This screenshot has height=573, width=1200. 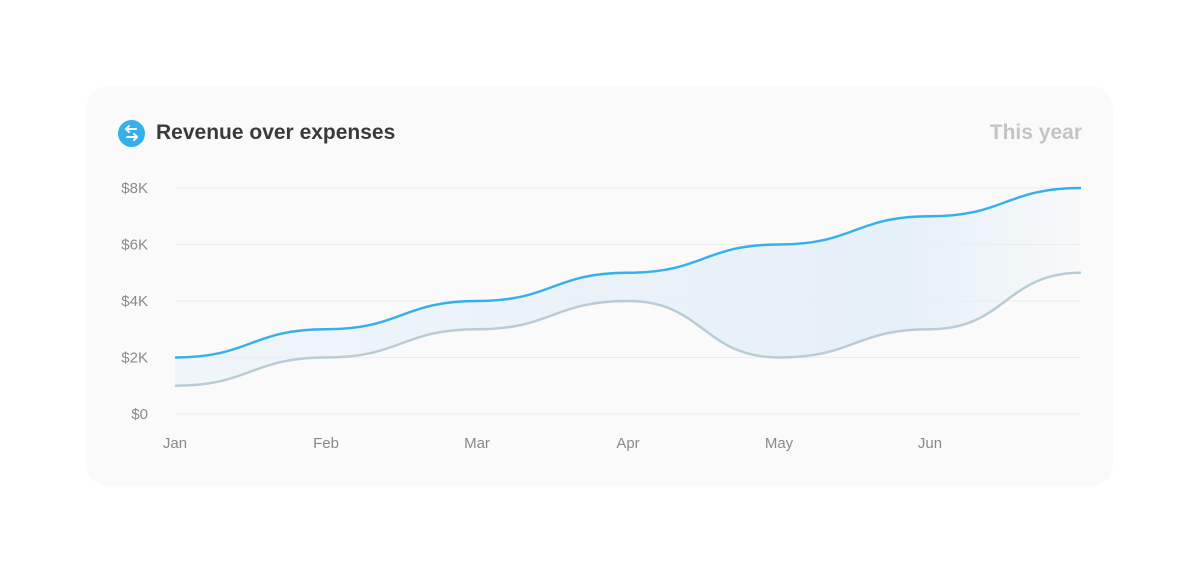 What do you see at coordinates (627, 443) in the screenshot?
I see `x-tick-label: Apr` at bounding box center [627, 443].